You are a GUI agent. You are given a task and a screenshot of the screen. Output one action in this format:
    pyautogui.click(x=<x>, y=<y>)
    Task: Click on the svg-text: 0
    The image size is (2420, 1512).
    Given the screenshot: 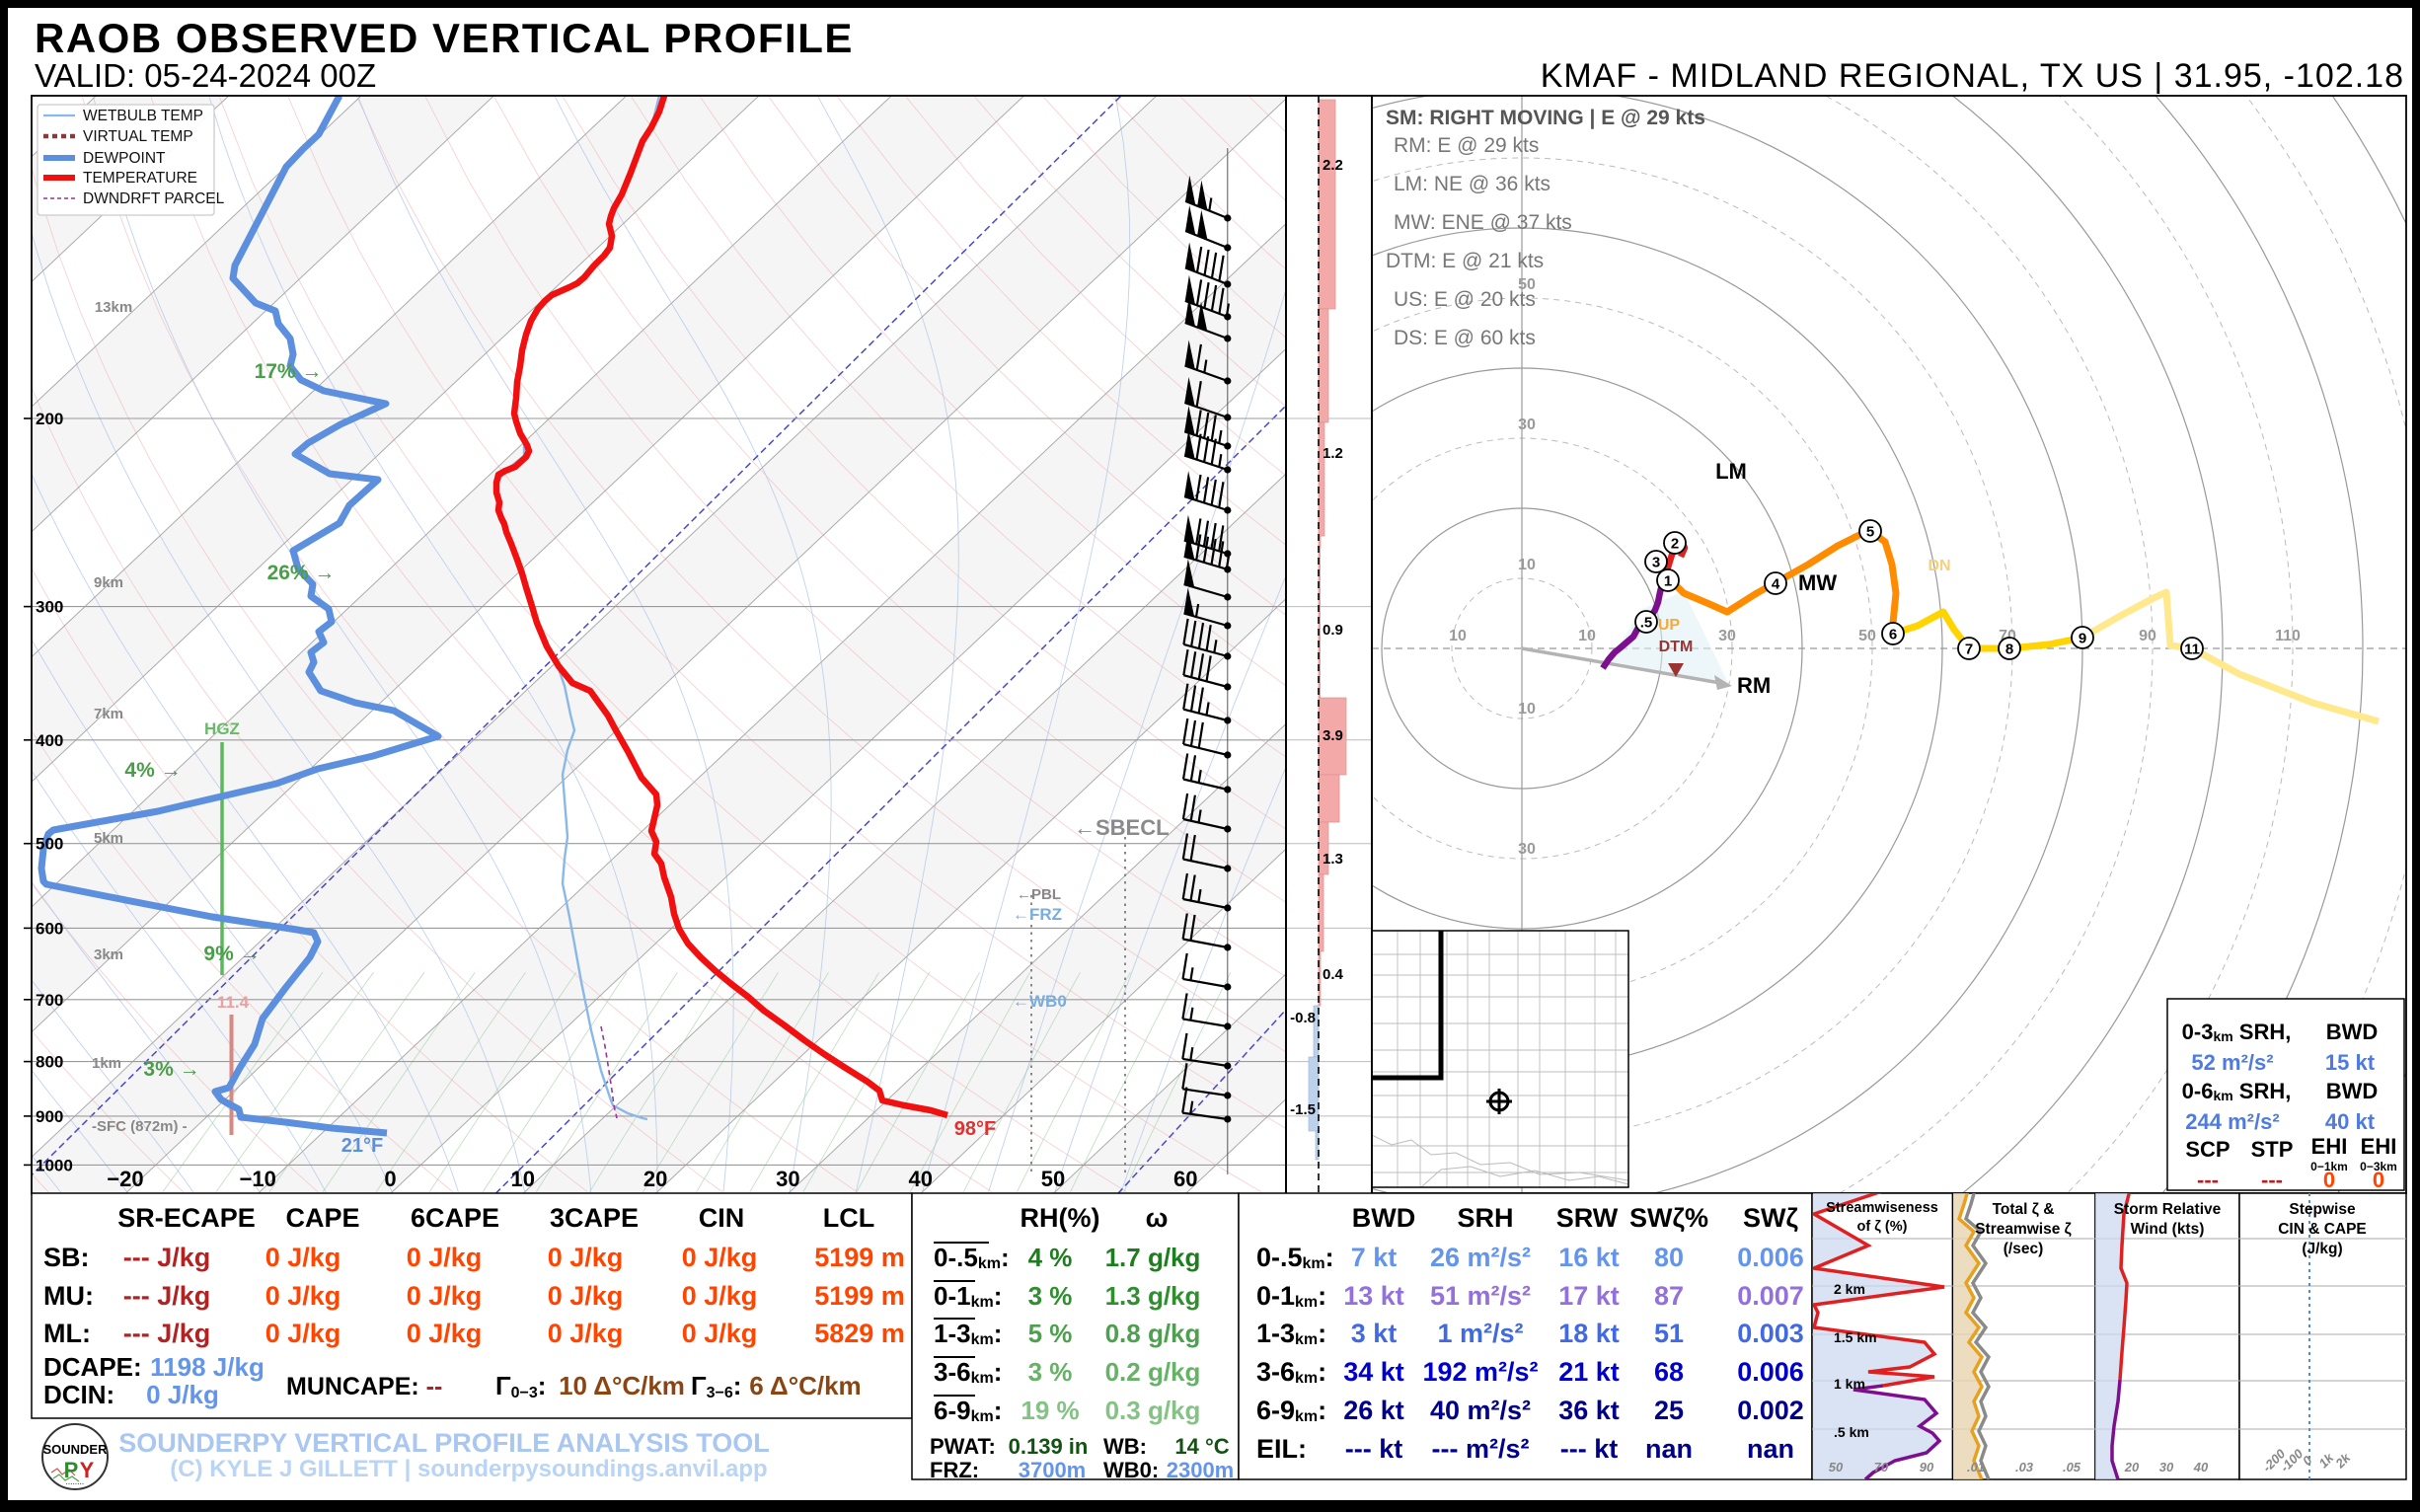 What is the action you would take?
    pyautogui.click(x=2378, y=1180)
    